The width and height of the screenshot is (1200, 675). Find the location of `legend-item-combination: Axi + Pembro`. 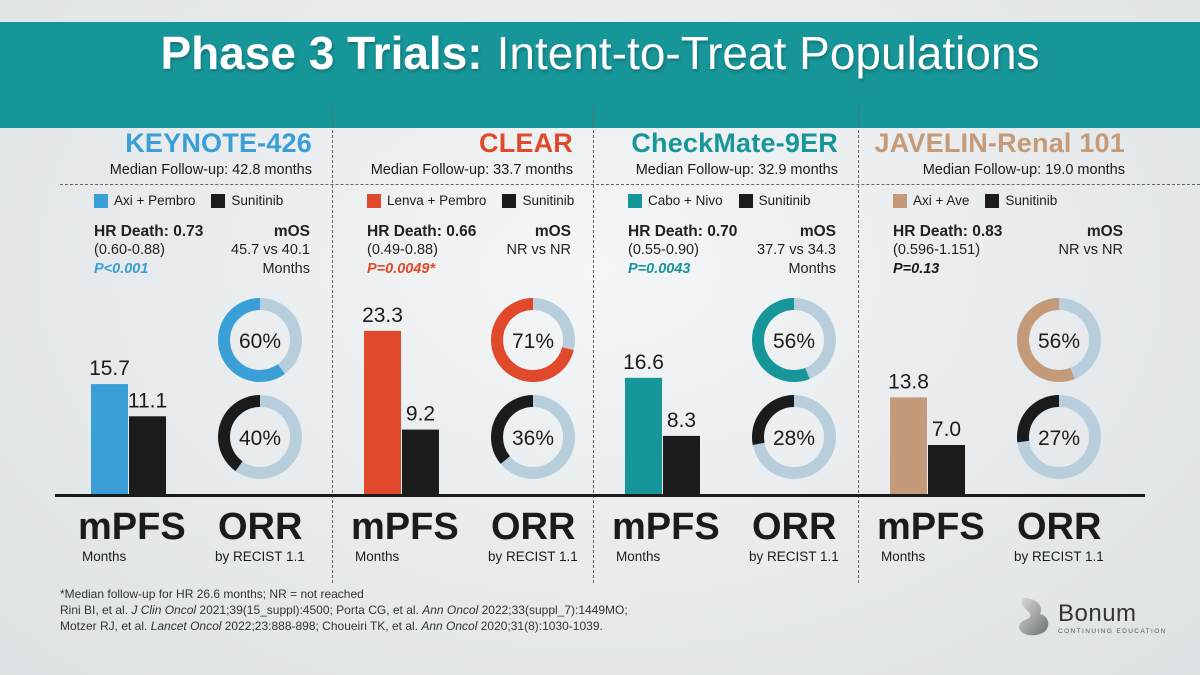

legend-item-combination: Axi + Pembro is located at coordinates (144, 200).